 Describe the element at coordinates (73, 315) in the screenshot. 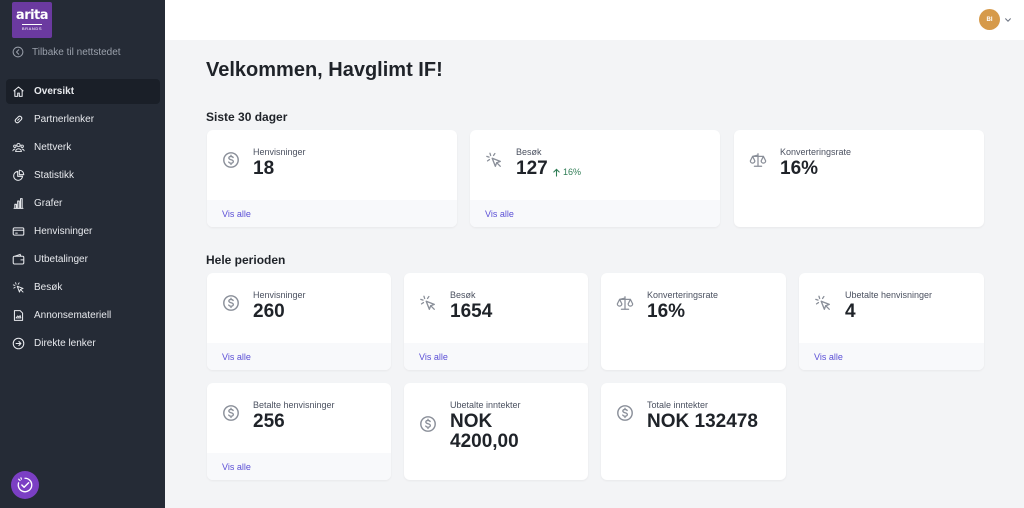

I see `sidebar-item-label: Annonsemateriell` at that location.